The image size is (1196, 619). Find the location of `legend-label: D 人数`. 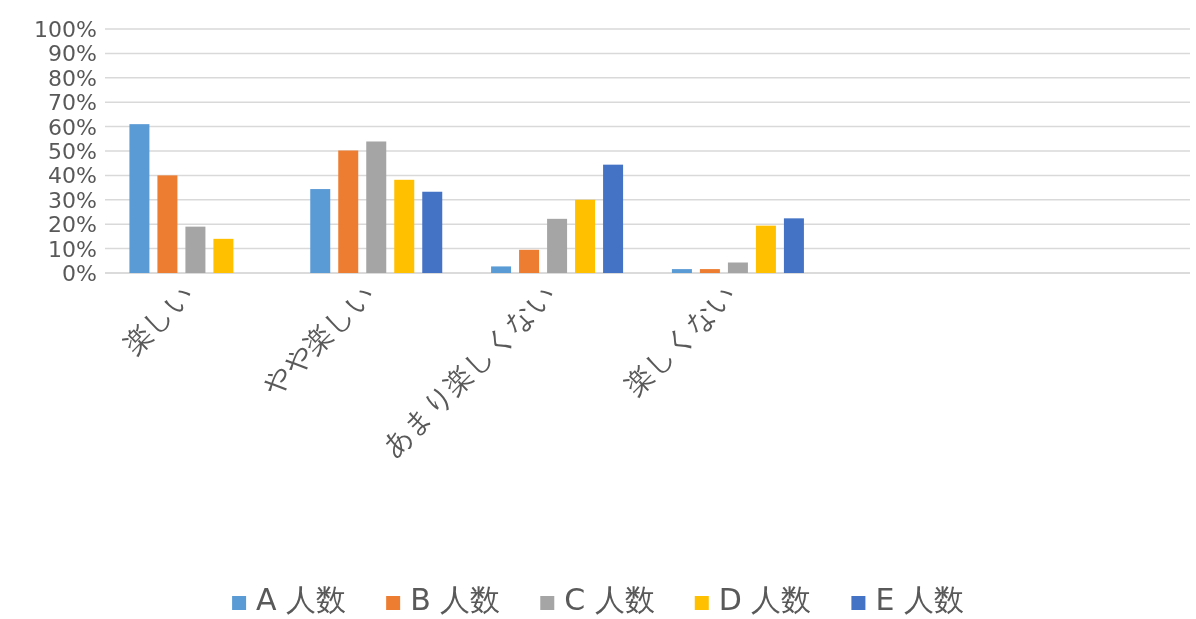

legend-label: D 人数 is located at coordinates (765, 599).